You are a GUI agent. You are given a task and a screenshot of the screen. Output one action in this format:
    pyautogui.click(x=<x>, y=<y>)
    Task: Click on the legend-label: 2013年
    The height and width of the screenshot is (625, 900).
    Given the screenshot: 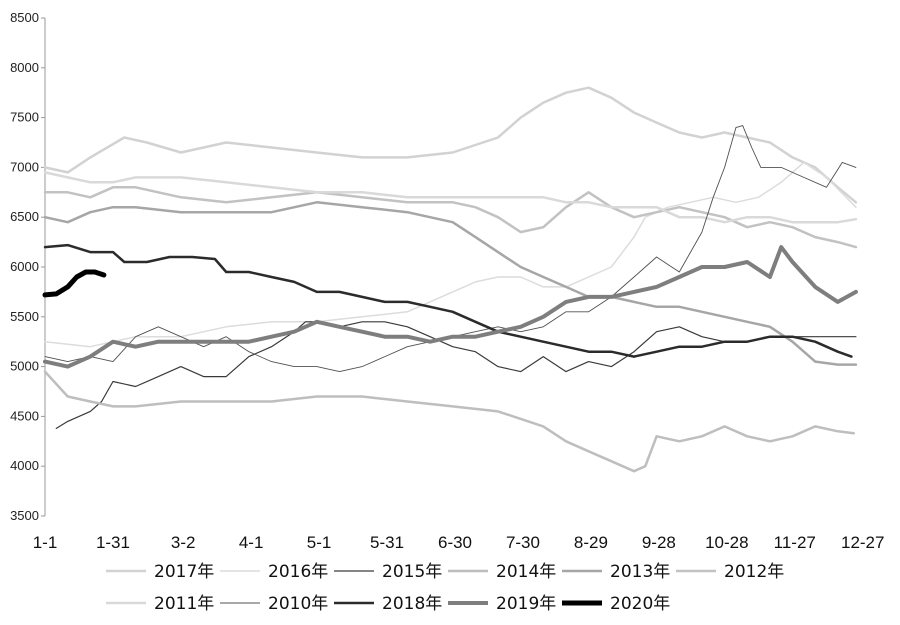 What is the action you would take?
    pyautogui.click(x=640, y=572)
    